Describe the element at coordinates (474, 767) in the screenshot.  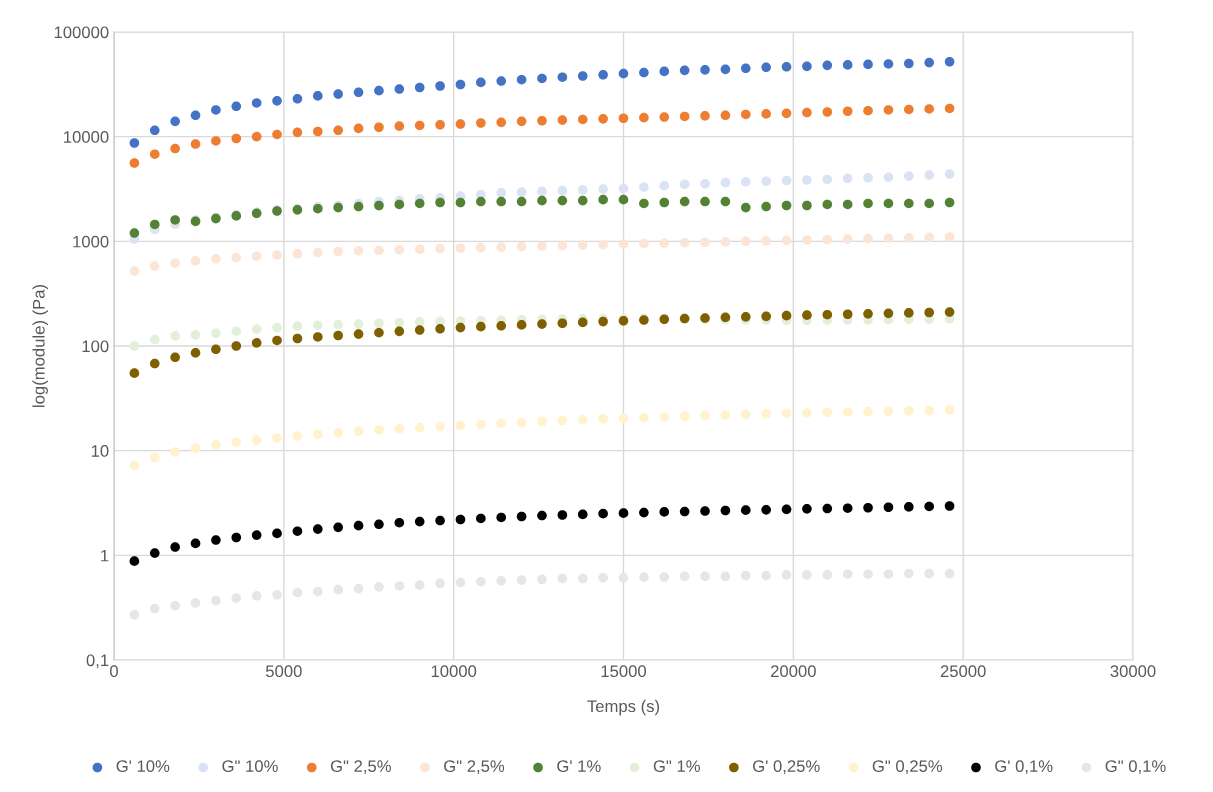
I see `legend-label: G" 2,5%` at that location.